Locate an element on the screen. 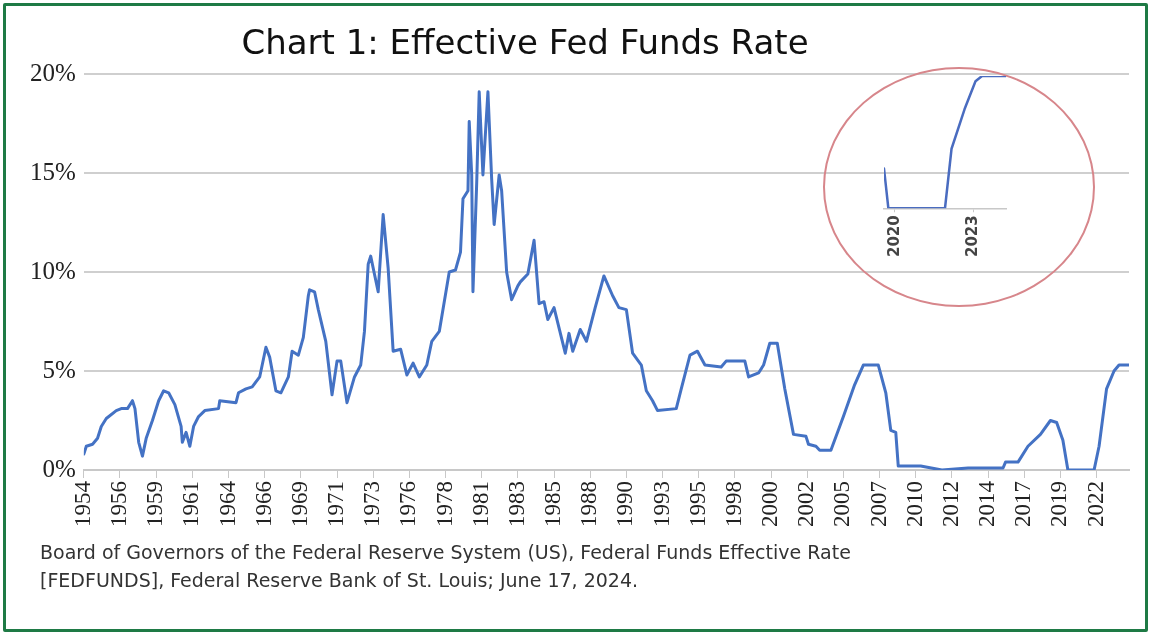 This screenshot has height=633, width=1149. x-tick-label: 2000 is located at coordinates (770, 504).